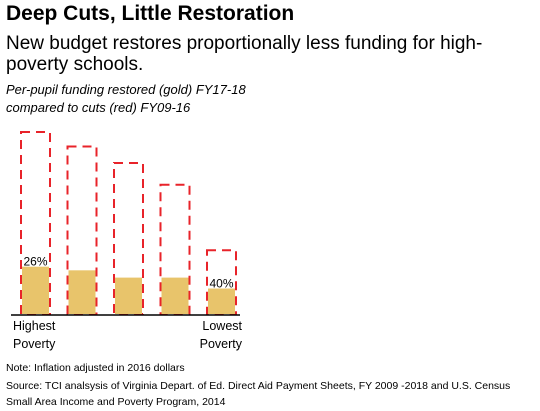  Describe the element at coordinates (221, 344) in the screenshot. I see `x-axis-end-label-right: Poverty` at that location.